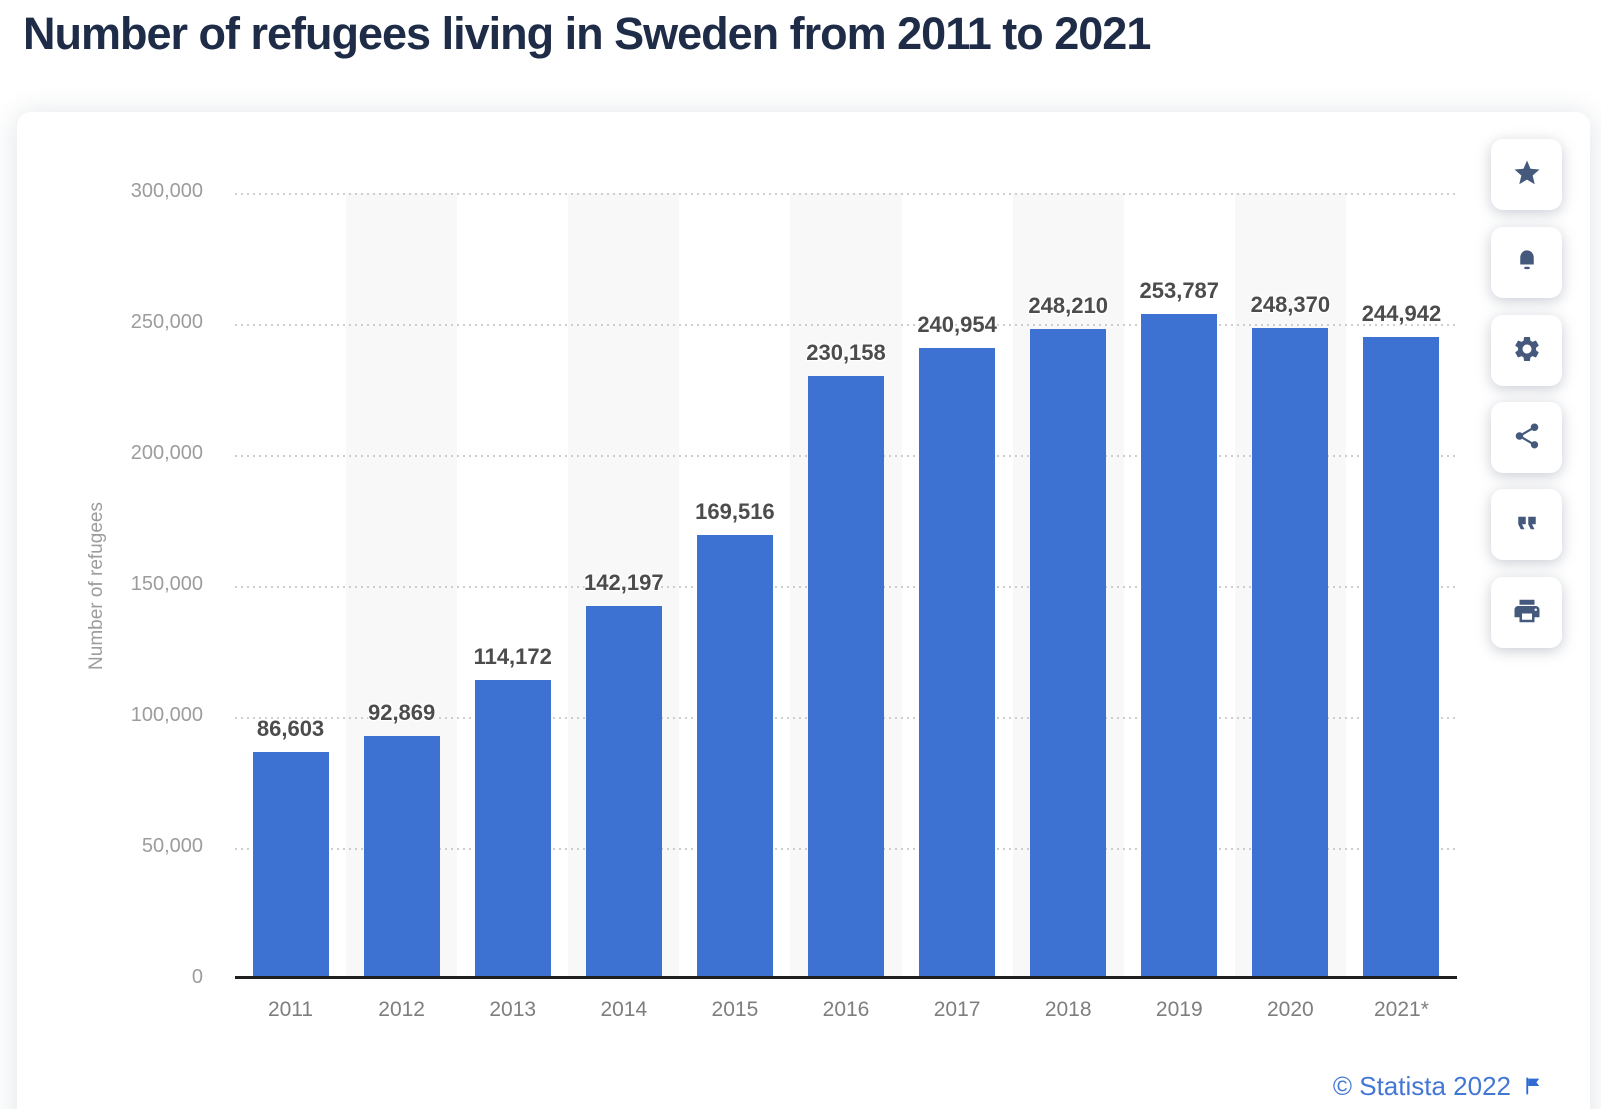 The width and height of the screenshot is (1601, 1109). What do you see at coordinates (401, 712) in the screenshot?
I see `bar-value-label: 92,869` at bounding box center [401, 712].